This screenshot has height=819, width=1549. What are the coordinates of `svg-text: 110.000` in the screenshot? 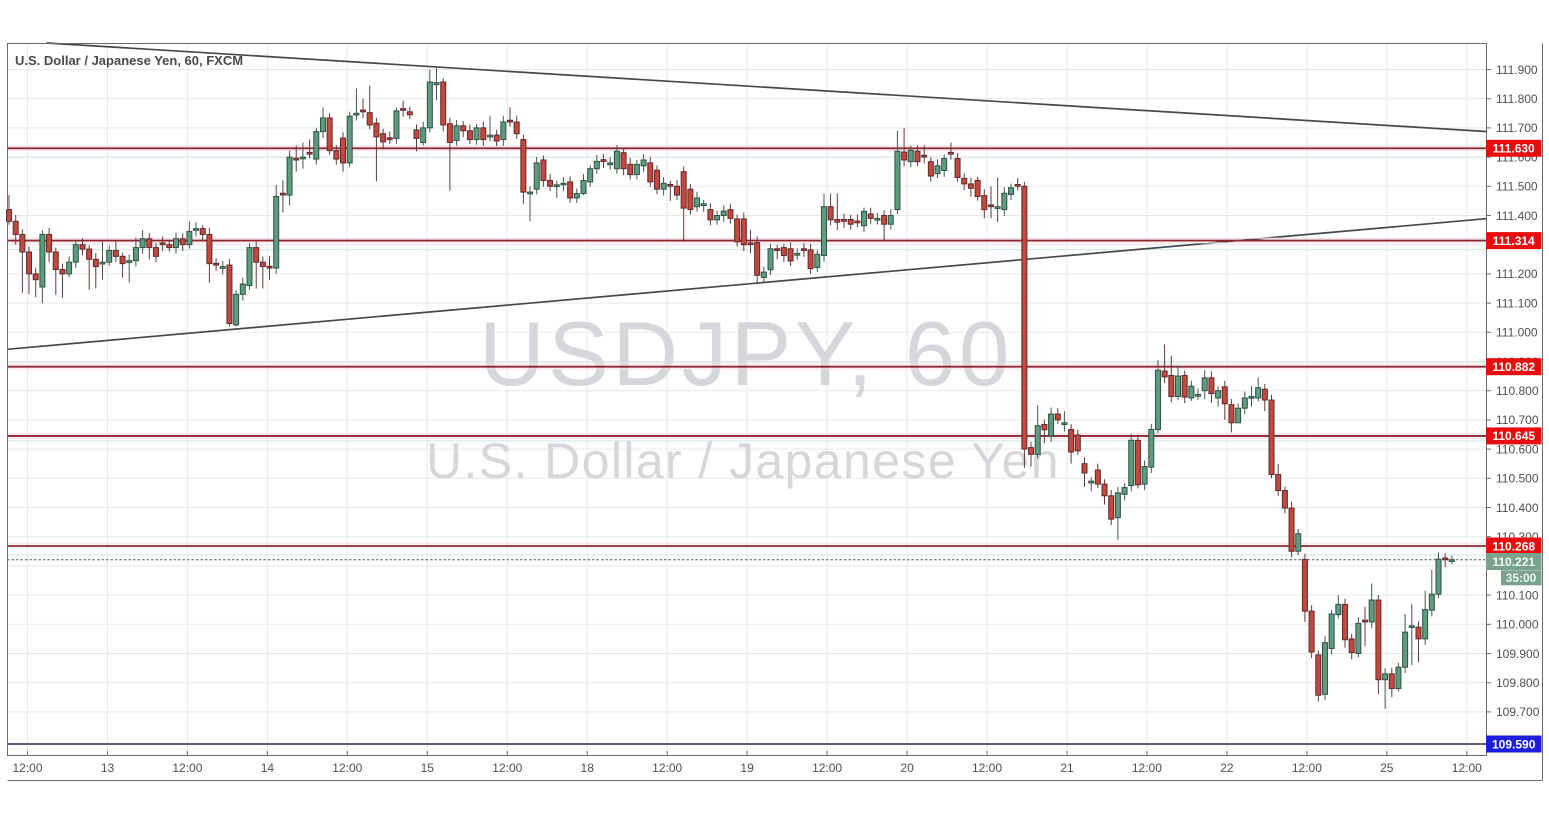 It's located at (1517, 625).